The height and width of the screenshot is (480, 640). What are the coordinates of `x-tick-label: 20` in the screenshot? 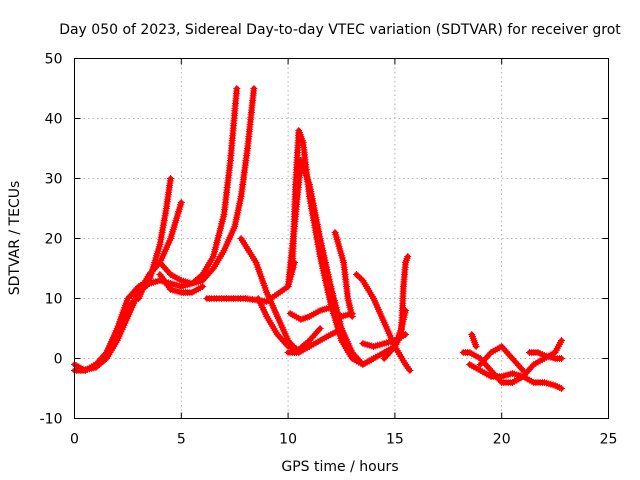 It's located at (502, 440).